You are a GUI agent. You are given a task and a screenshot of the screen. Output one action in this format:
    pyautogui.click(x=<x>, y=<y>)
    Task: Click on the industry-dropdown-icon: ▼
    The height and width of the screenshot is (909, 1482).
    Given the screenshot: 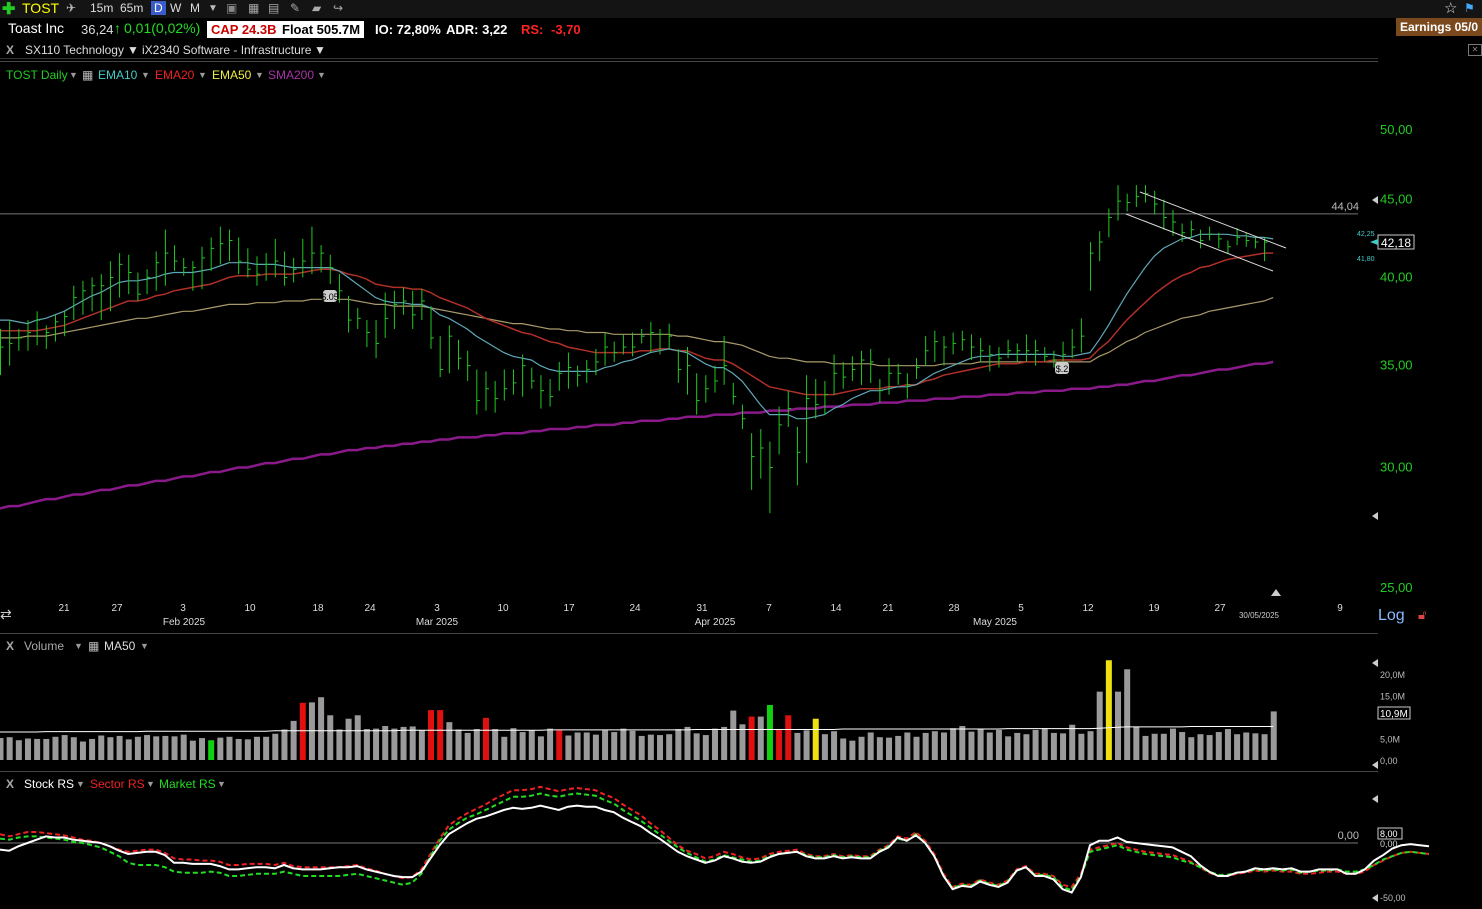 What is the action you would take?
    pyautogui.click(x=320, y=50)
    